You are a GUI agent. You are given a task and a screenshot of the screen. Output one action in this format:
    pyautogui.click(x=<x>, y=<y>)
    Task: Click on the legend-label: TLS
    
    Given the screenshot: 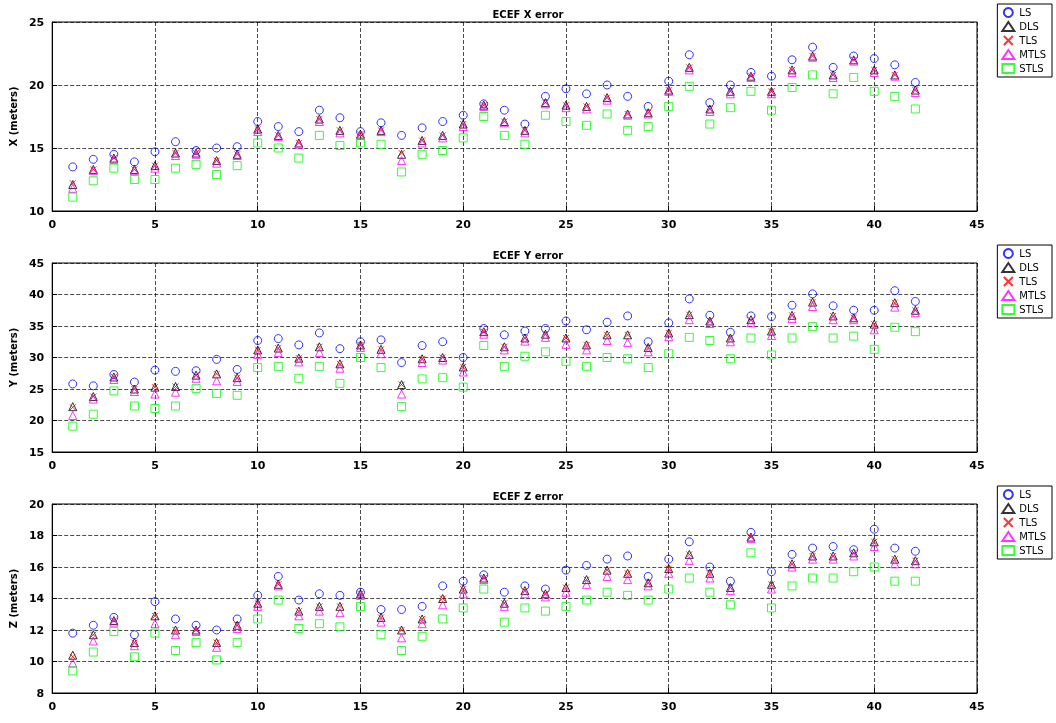 What is the action you would take?
    pyautogui.click(x=1028, y=281)
    